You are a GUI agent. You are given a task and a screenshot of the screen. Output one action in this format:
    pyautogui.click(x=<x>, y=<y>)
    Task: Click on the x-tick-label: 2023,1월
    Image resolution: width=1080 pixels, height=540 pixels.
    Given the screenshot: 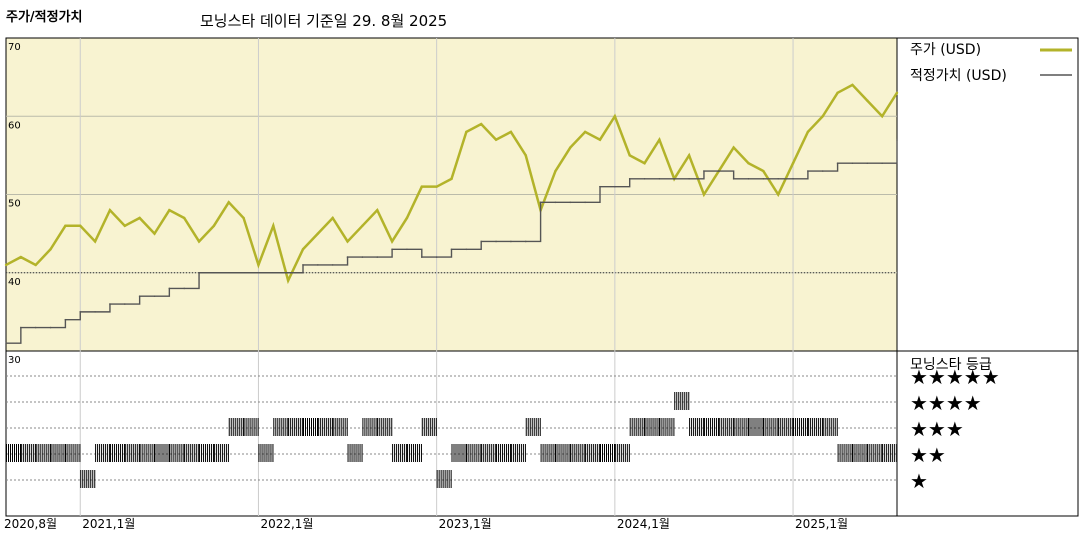 What is the action you would take?
    pyautogui.click(x=465, y=524)
    